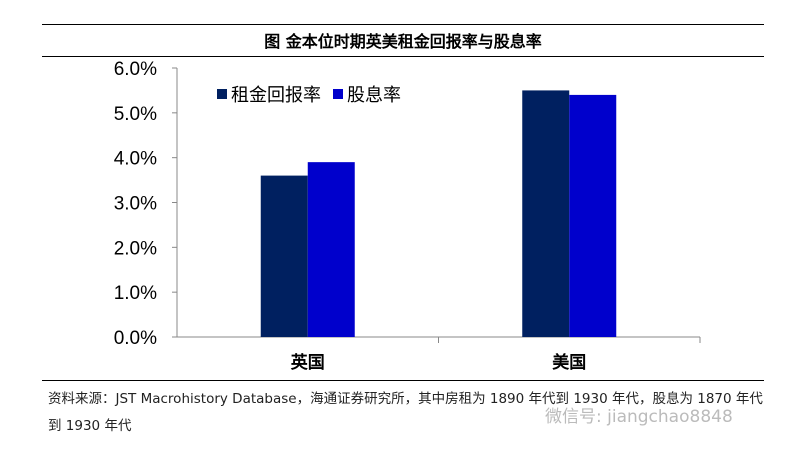  I want to click on x-tick-label: 英国, so click(308, 362).